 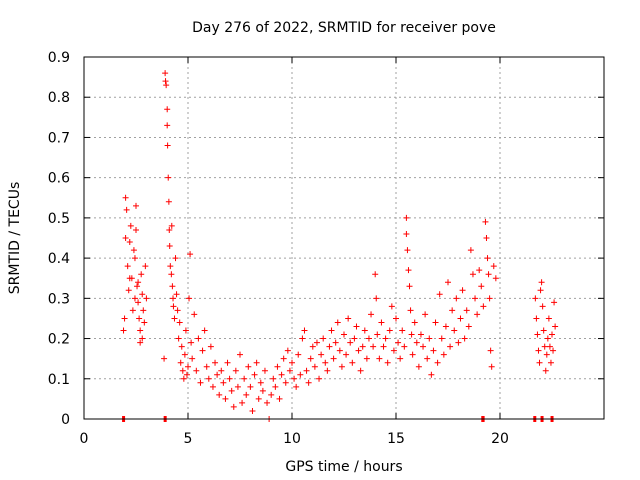 I want to click on x-tick-label: 20, so click(x=500, y=439).